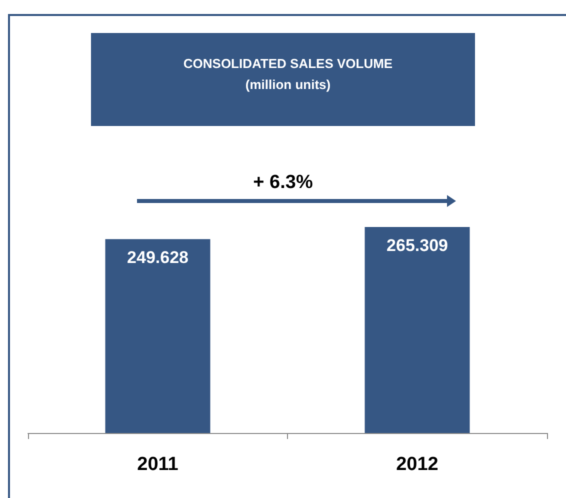 The image size is (566, 498). Describe the element at coordinates (283, 182) in the screenshot. I see `text: + 6.3%` at that location.